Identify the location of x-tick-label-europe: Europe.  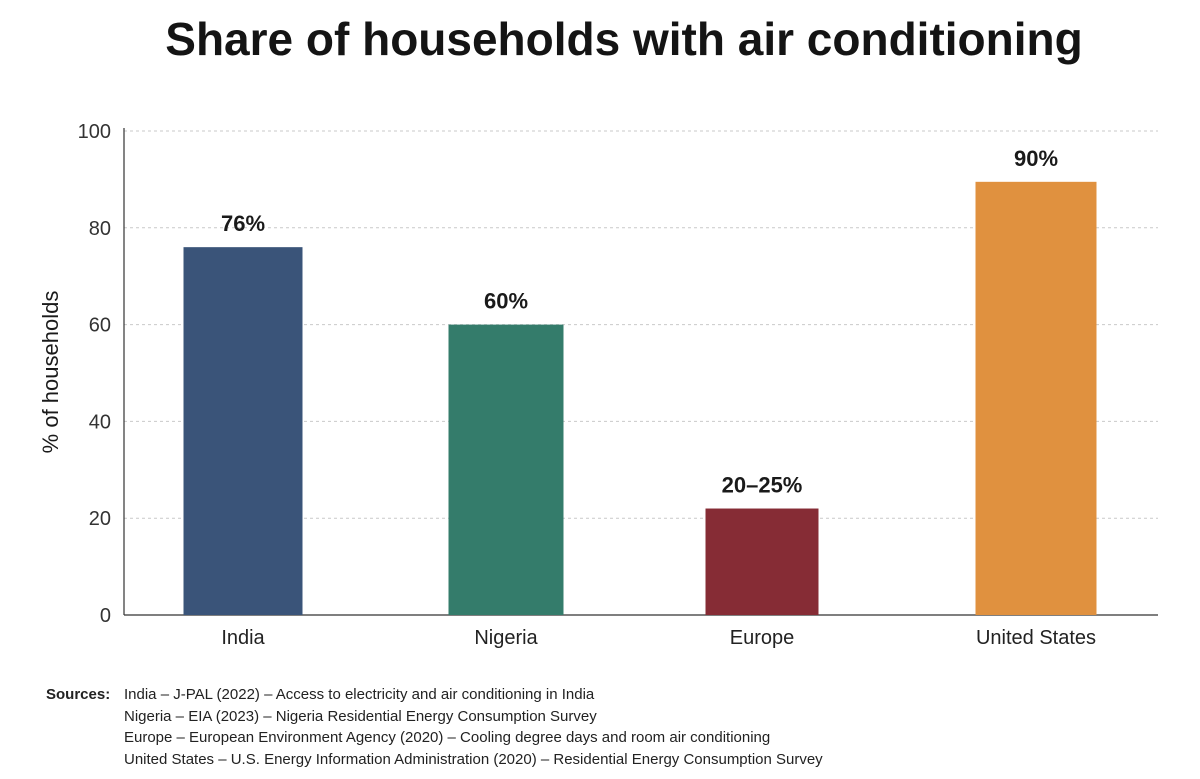
(762, 638).